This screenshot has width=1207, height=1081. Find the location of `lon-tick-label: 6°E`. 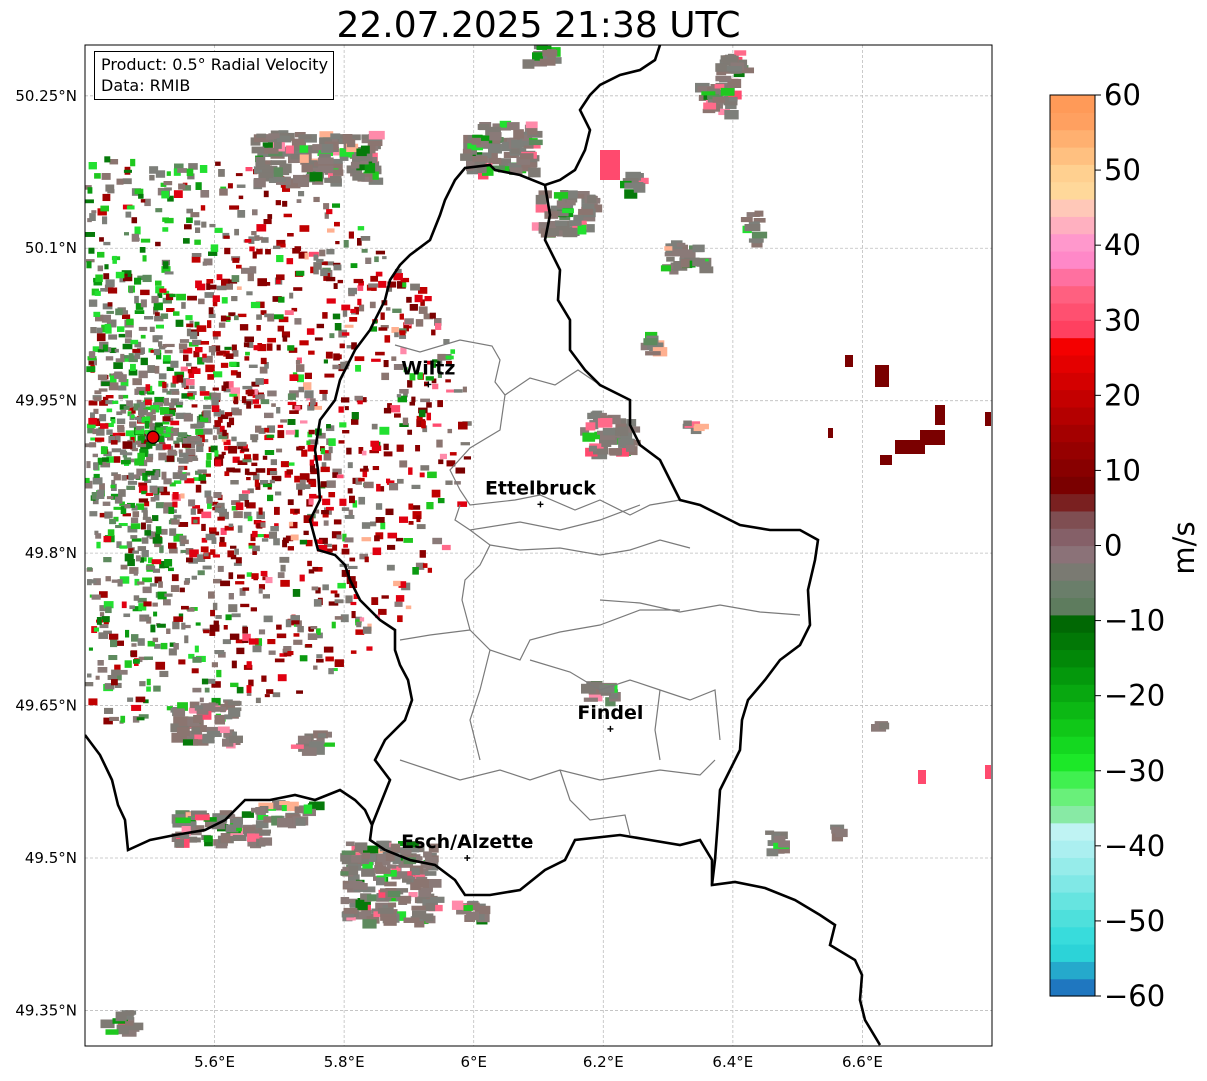

lon-tick-label: 6°E is located at coordinates (473, 1062).